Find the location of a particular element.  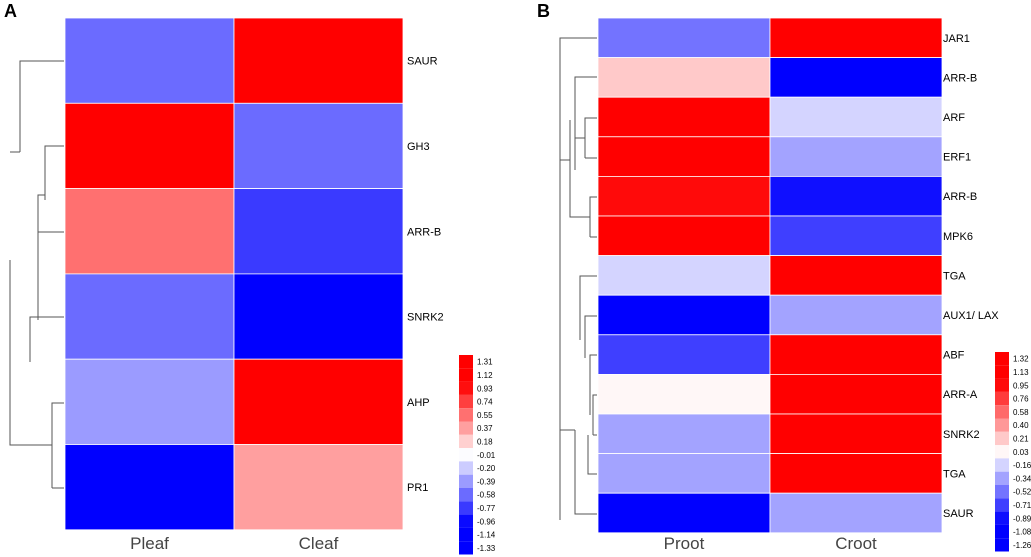

legend-label: 0.74 is located at coordinates (485, 402).